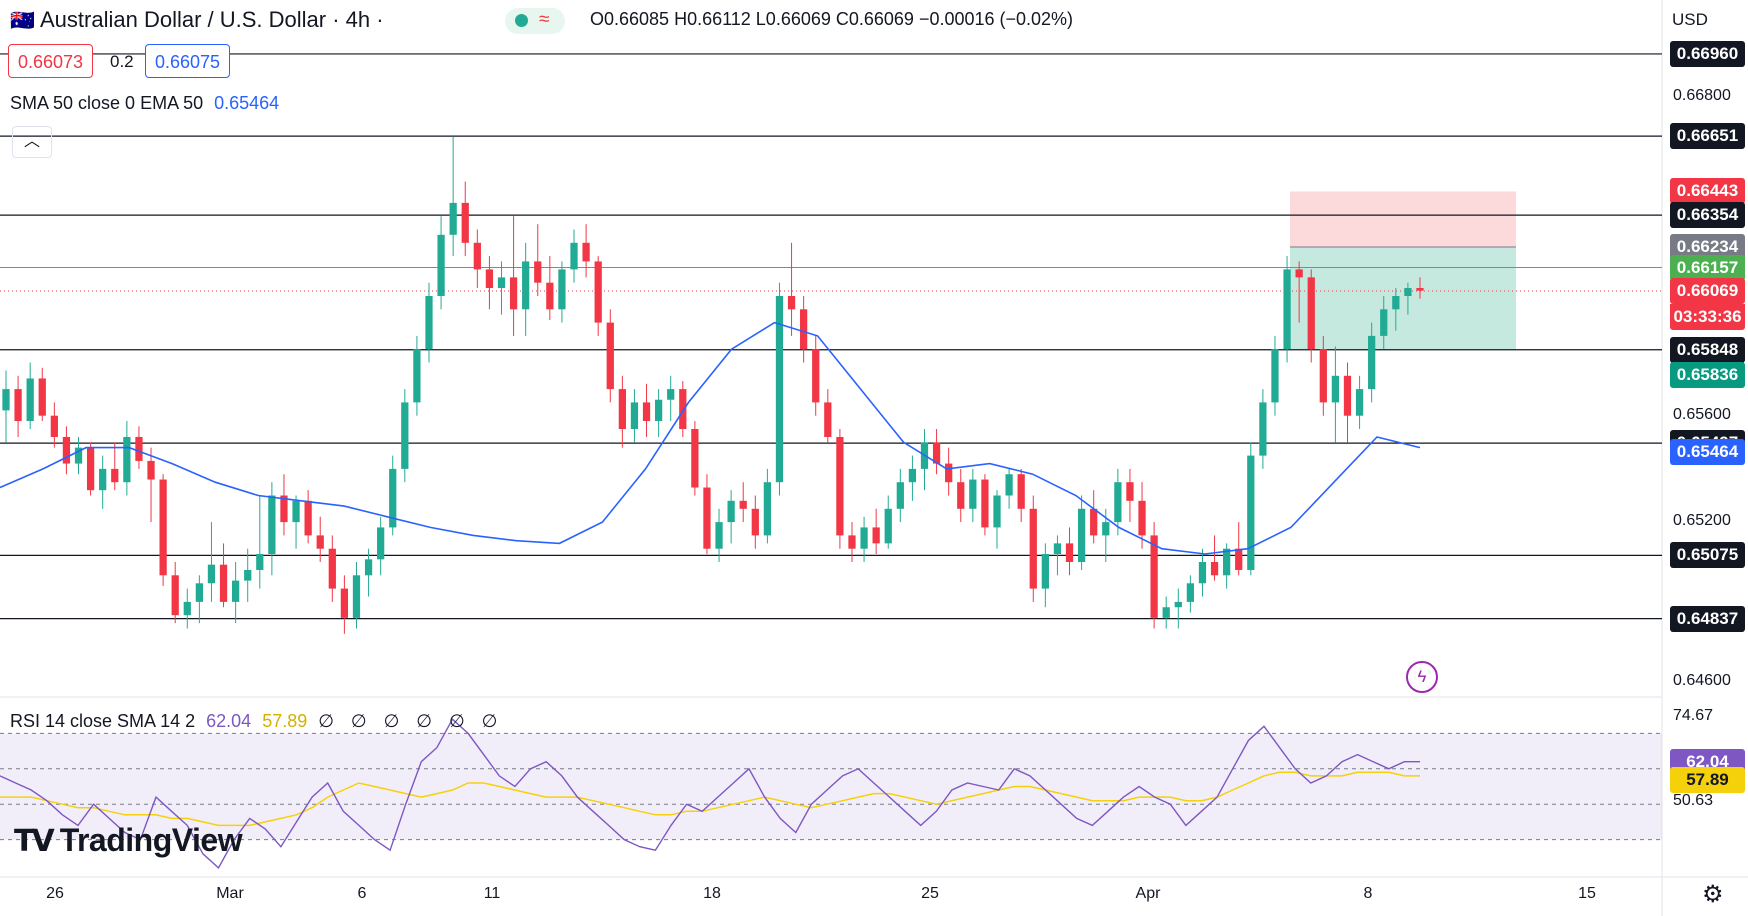  I want to click on logo-text: TradingView, so click(151, 840).